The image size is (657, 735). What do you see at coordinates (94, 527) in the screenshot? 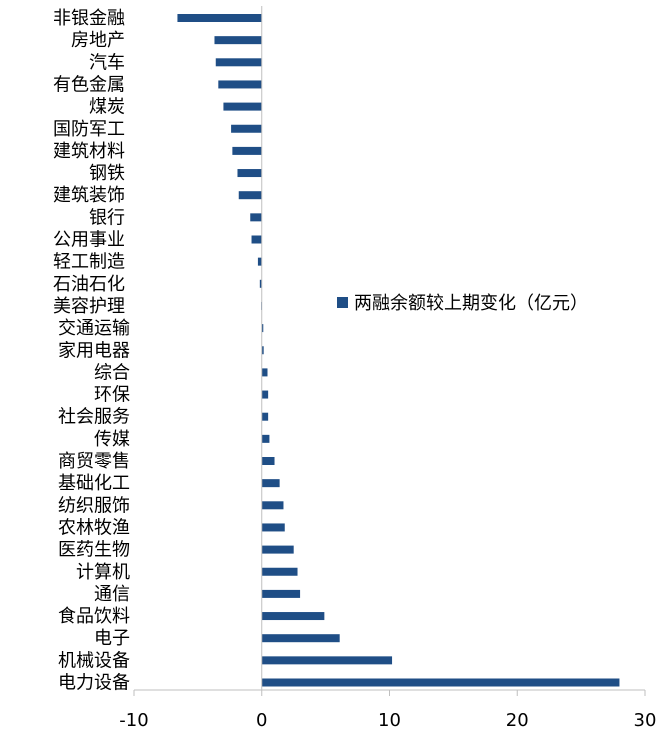
I see `category-label: 农林牧渔` at bounding box center [94, 527].